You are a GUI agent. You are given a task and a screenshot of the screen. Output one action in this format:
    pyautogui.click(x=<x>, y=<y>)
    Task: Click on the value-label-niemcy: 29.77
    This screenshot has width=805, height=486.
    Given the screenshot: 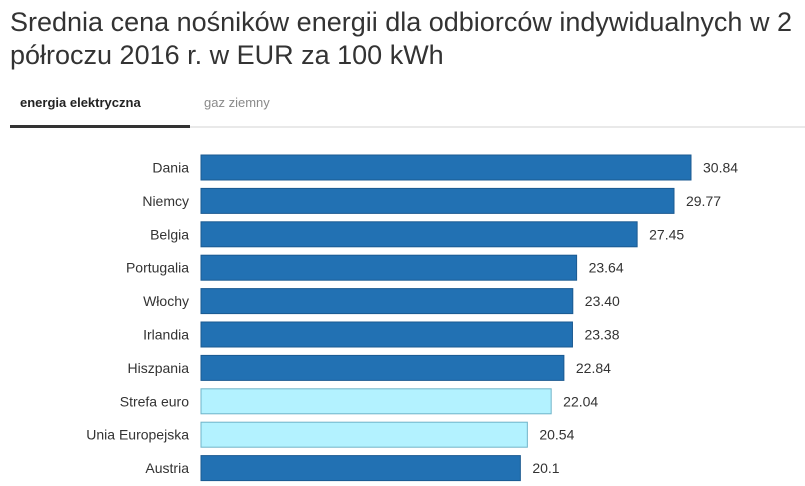 What is the action you would take?
    pyautogui.click(x=703, y=201)
    